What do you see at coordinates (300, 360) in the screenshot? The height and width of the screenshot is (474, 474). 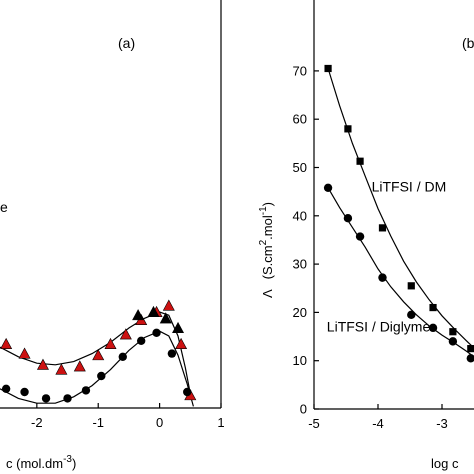 I see `panel-b-y-tick-label: 10` at bounding box center [300, 360].